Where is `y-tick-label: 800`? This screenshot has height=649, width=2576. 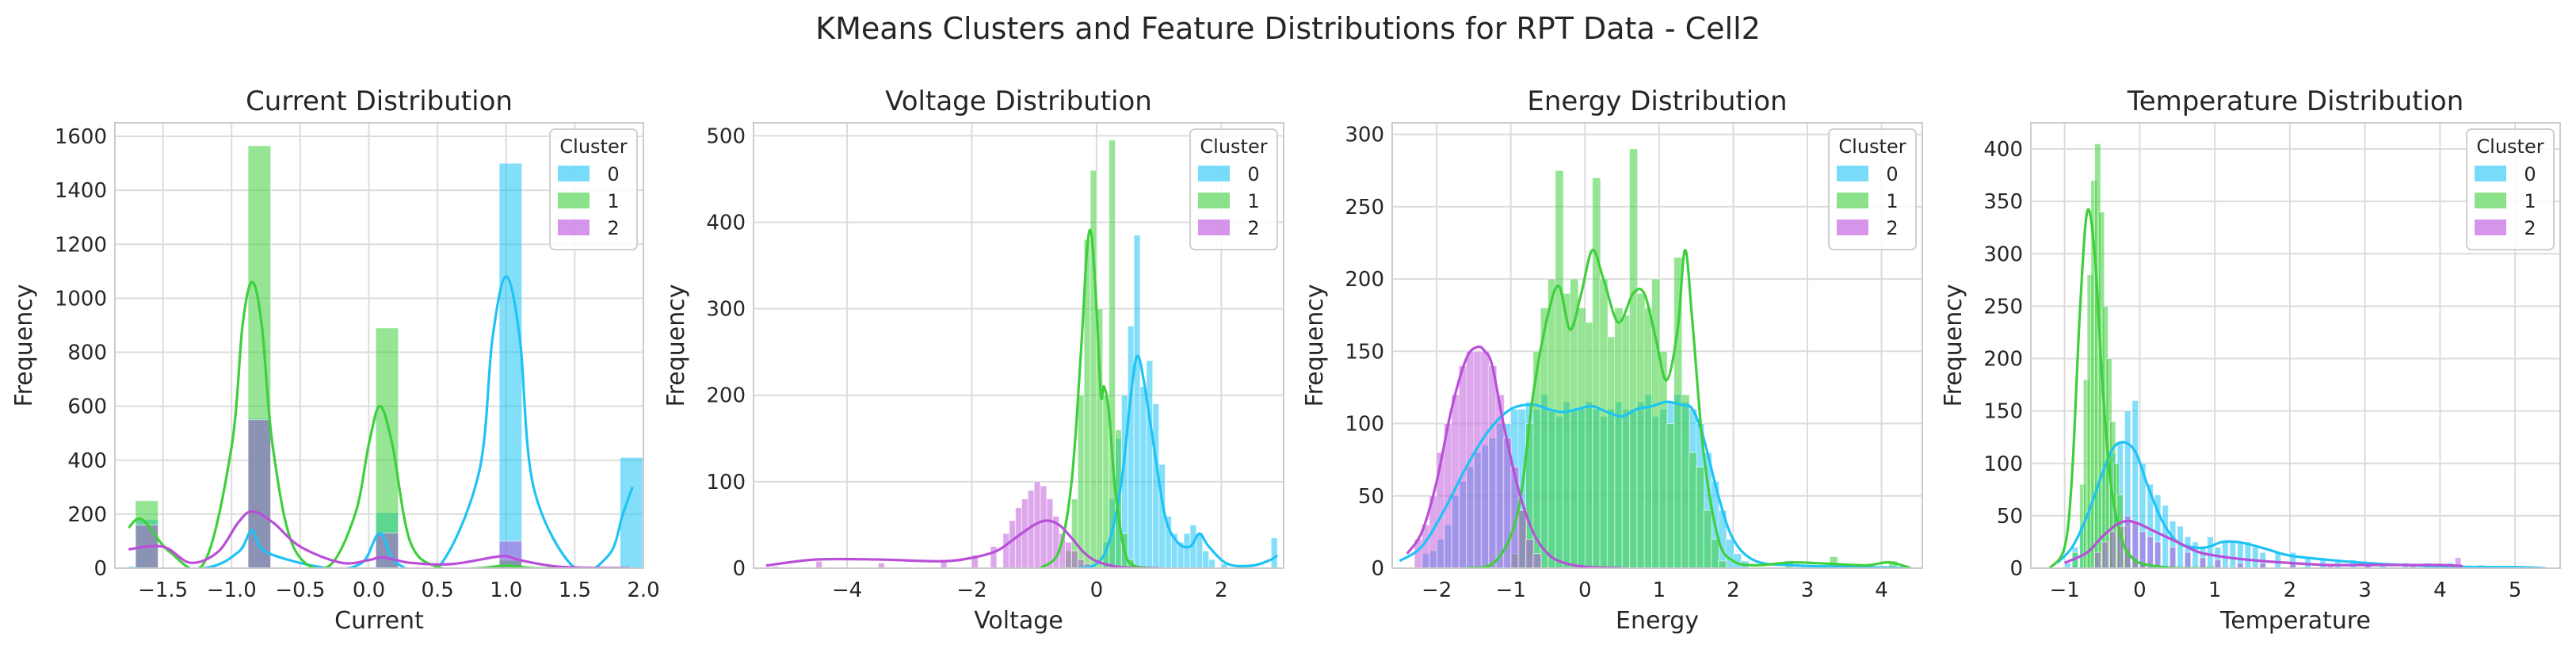 y-tick-label: 800 is located at coordinates (87, 353).